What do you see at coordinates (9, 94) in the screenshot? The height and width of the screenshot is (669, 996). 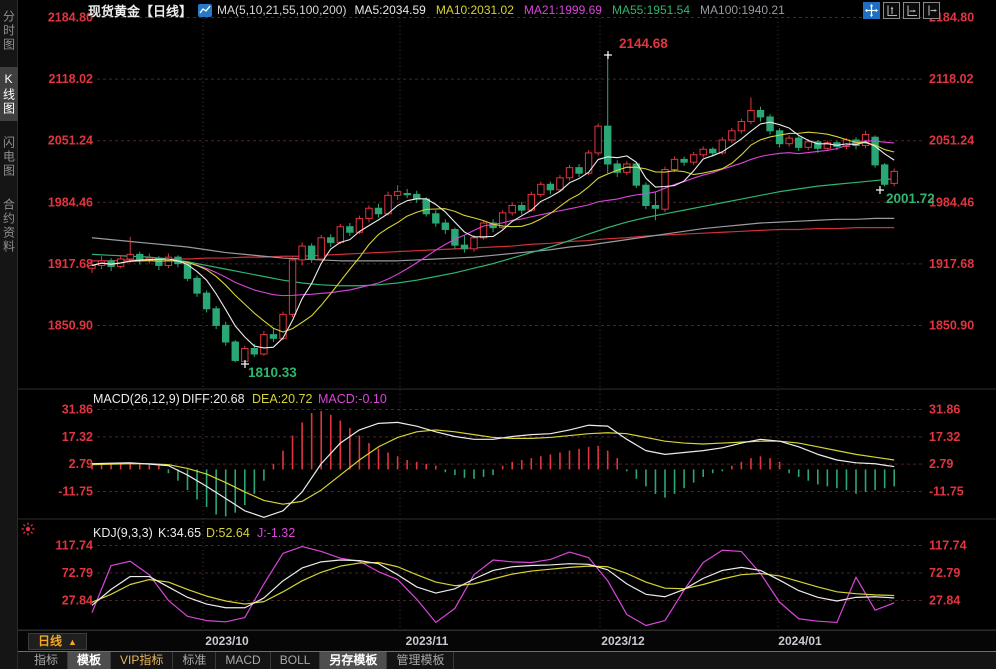 I see `sidebar-item-kline-chart: K线图` at bounding box center [9, 94].